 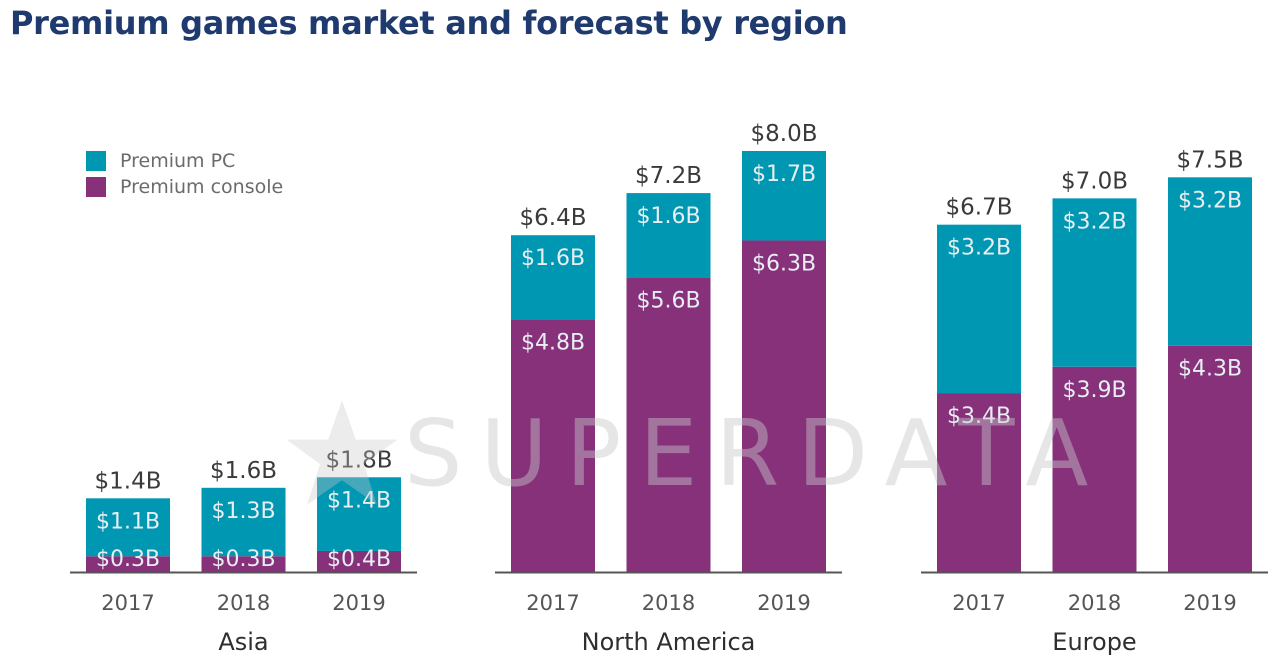 What do you see at coordinates (553, 342) in the screenshot?
I see `data-label-console: $4.8B` at bounding box center [553, 342].